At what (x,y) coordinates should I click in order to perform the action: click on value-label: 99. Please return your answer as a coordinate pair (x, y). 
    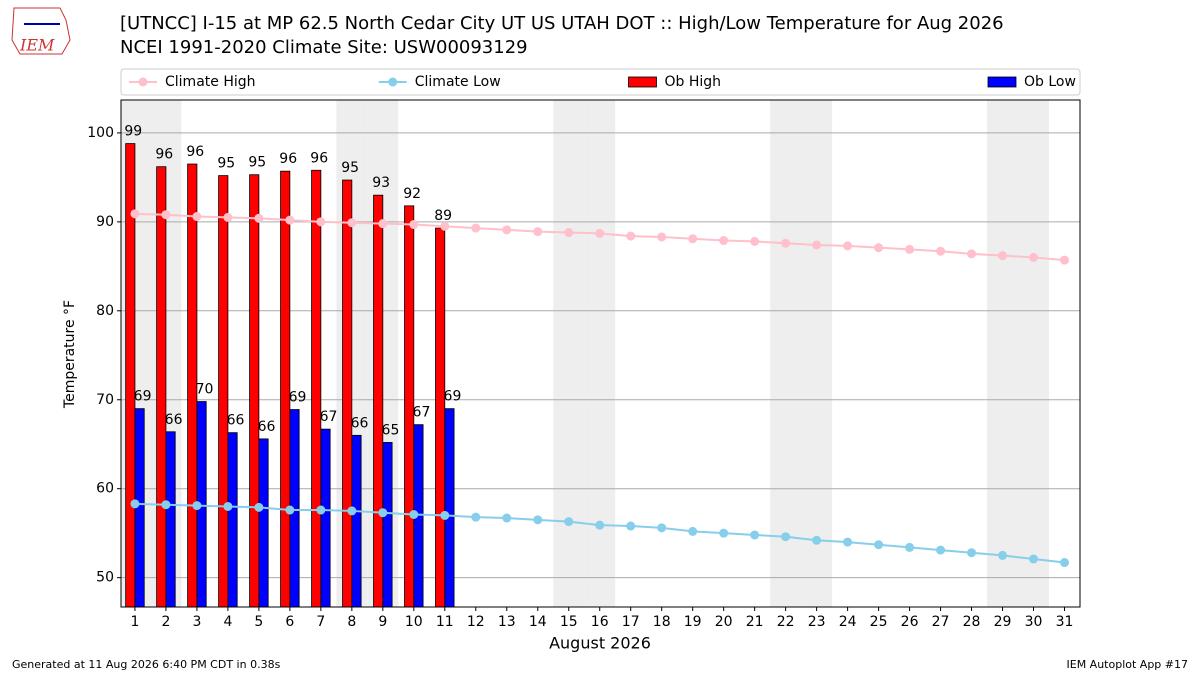
    Looking at the image, I should click on (133, 132).